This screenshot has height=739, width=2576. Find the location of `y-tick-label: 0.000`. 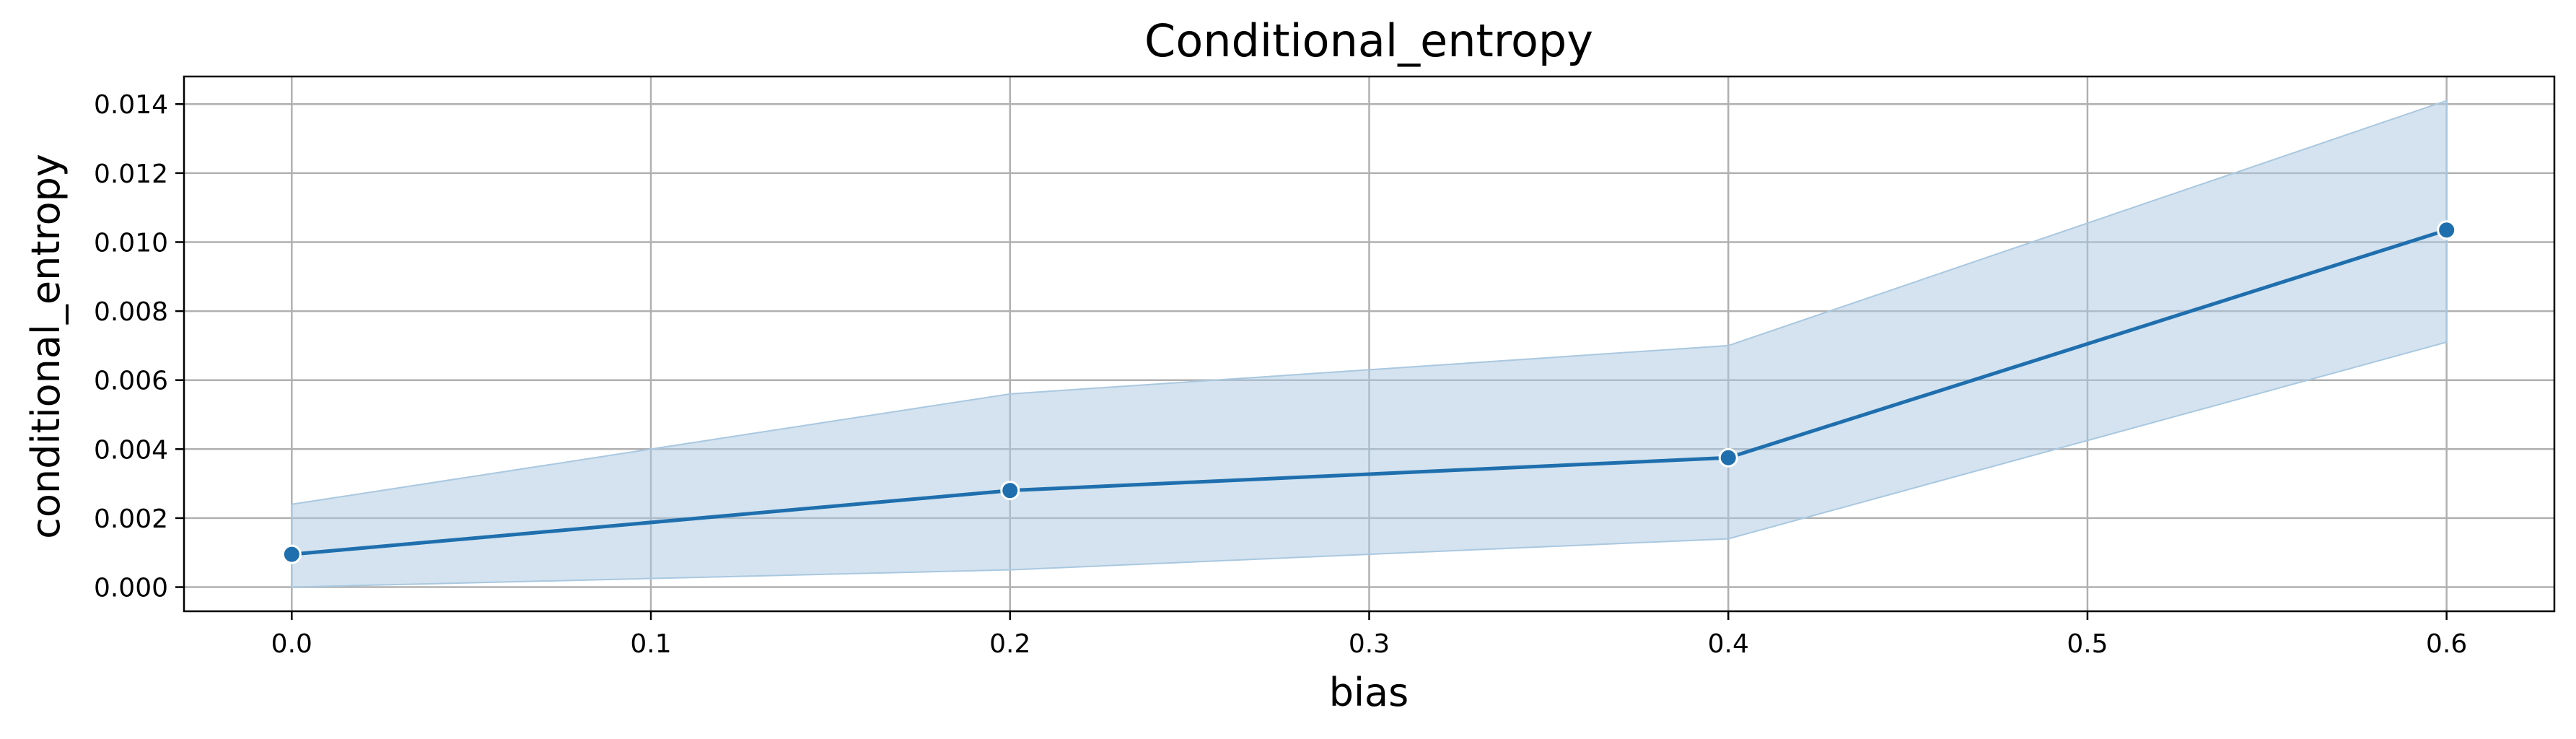

y-tick-label: 0.000 is located at coordinates (131, 589).